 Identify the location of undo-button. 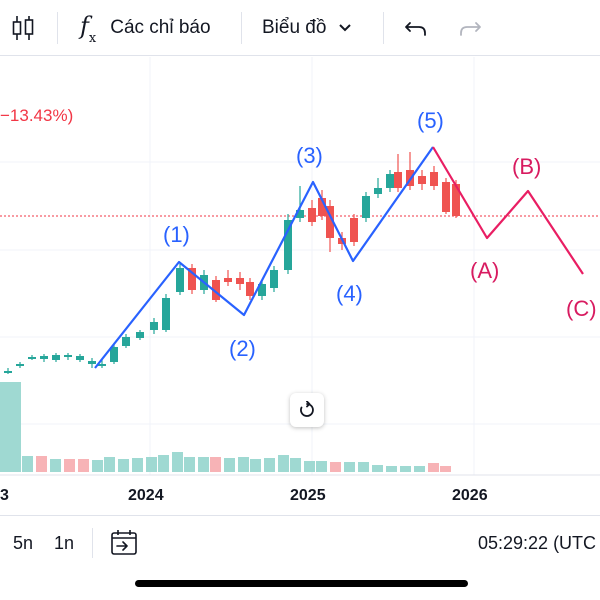
(416, 28).